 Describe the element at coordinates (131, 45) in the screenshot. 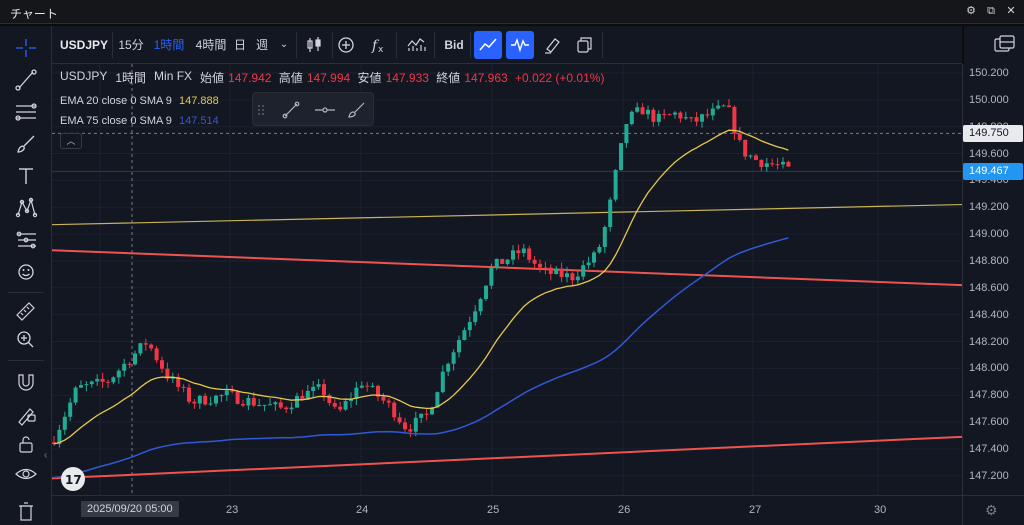

I see `interval-15m: 15分` at that location.